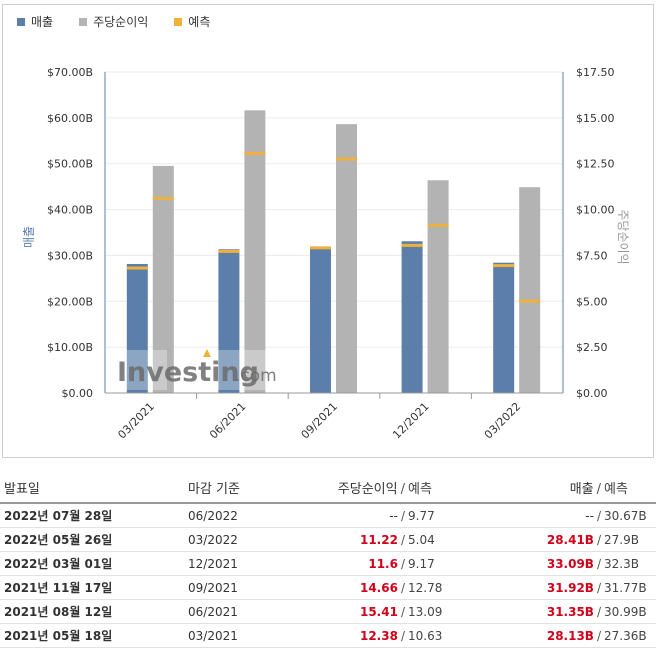 This screenshot has height=648, width=662. Describe the element at coordinates (70, 255) in the screenshot. I see `y-tick-label: $30.00B` at that location.